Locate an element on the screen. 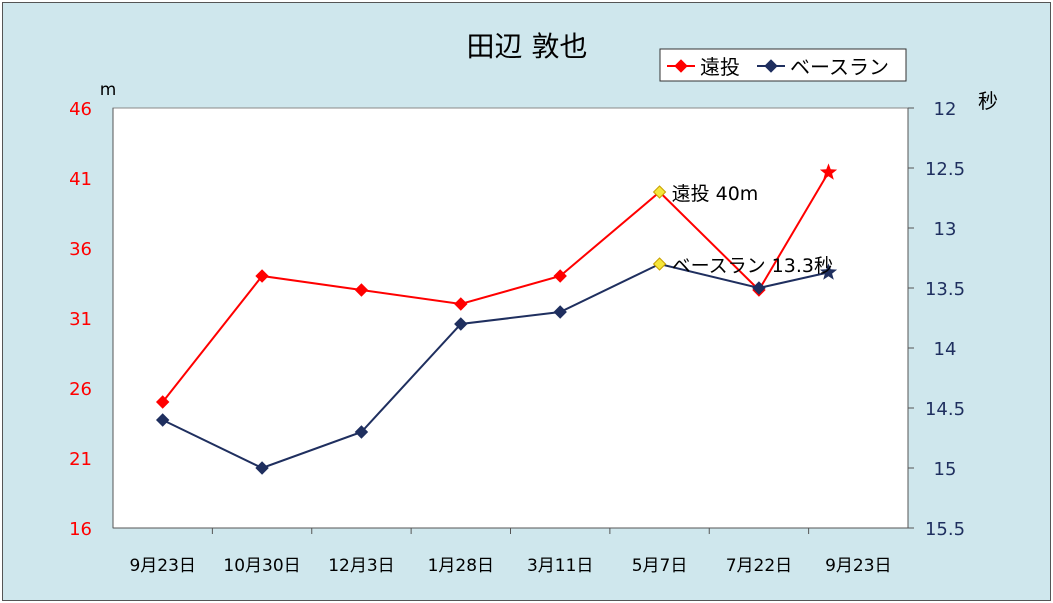 The height and width of the screenshot is (603, 1053). right-axis-unit: 秒 is located at coordinates (988, 101).